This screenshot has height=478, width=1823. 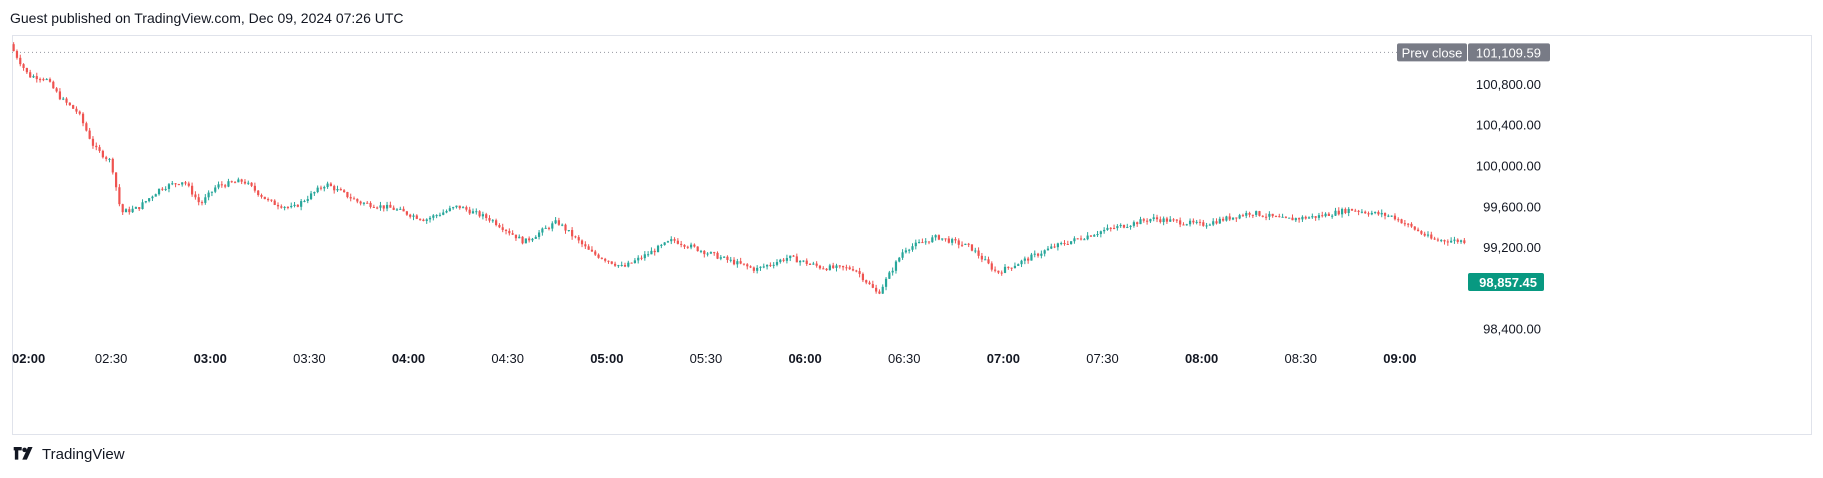 I want to click on price-tick-label: 100,000.00, so click(x=1508, y=166).